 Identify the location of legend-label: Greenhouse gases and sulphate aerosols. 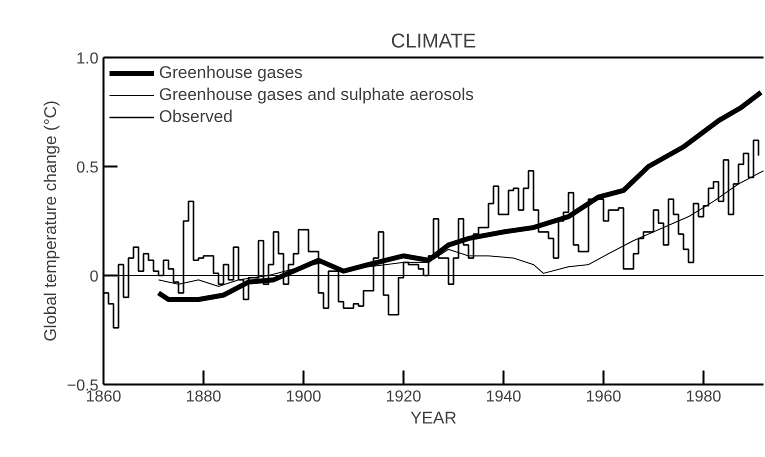
(316, 95).